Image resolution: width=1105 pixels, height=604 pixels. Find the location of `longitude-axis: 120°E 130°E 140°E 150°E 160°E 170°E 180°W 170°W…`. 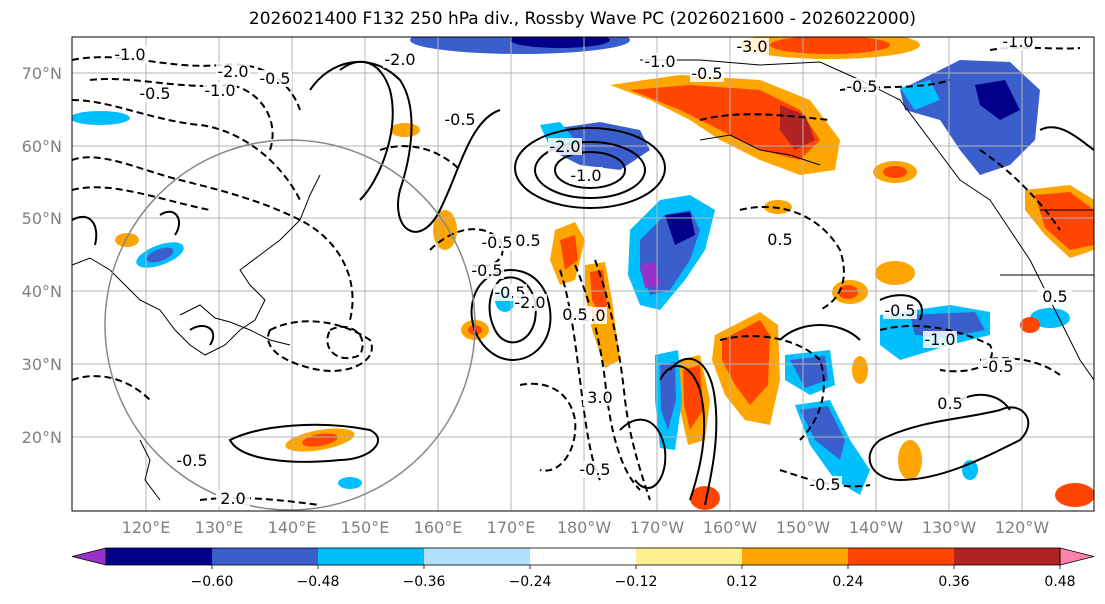

longitude-axis: 120°E 130°E 140°E 150°E 160°E 170°E 180°W 170°W… is located at coordinates (586, 527).